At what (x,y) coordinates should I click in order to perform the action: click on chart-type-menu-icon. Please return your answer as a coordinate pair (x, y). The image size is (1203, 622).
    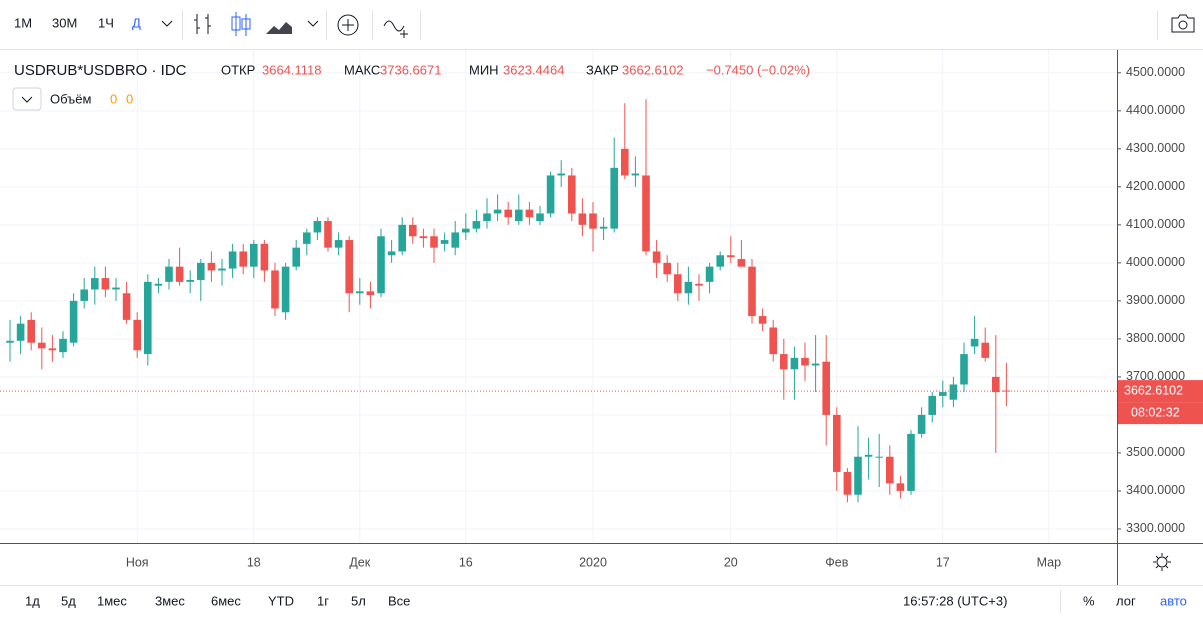
    Looking at the image, I should click on (313, 23).